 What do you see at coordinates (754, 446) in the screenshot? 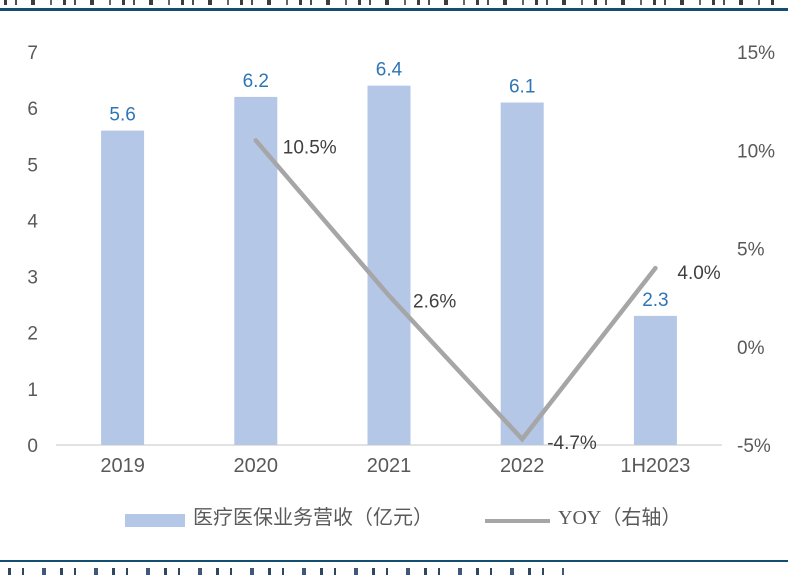
I see `right-axis-tick: -5%` at bounding box center [754, 446].